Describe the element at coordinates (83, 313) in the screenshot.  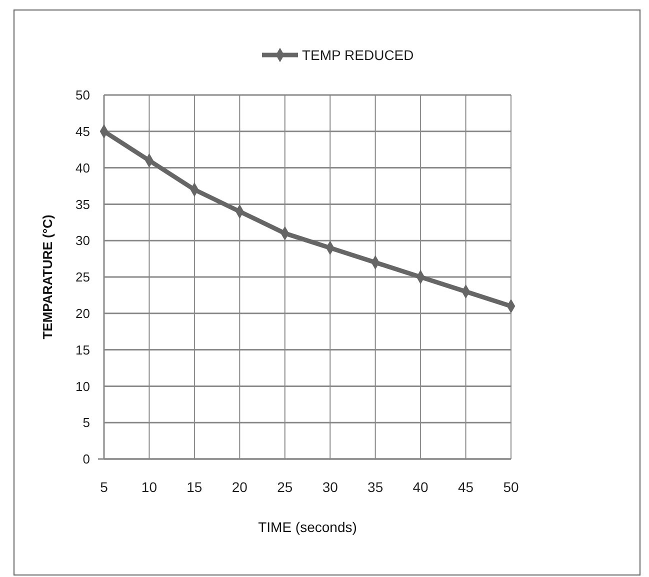
I see `y-tick-label: 20` at that location.